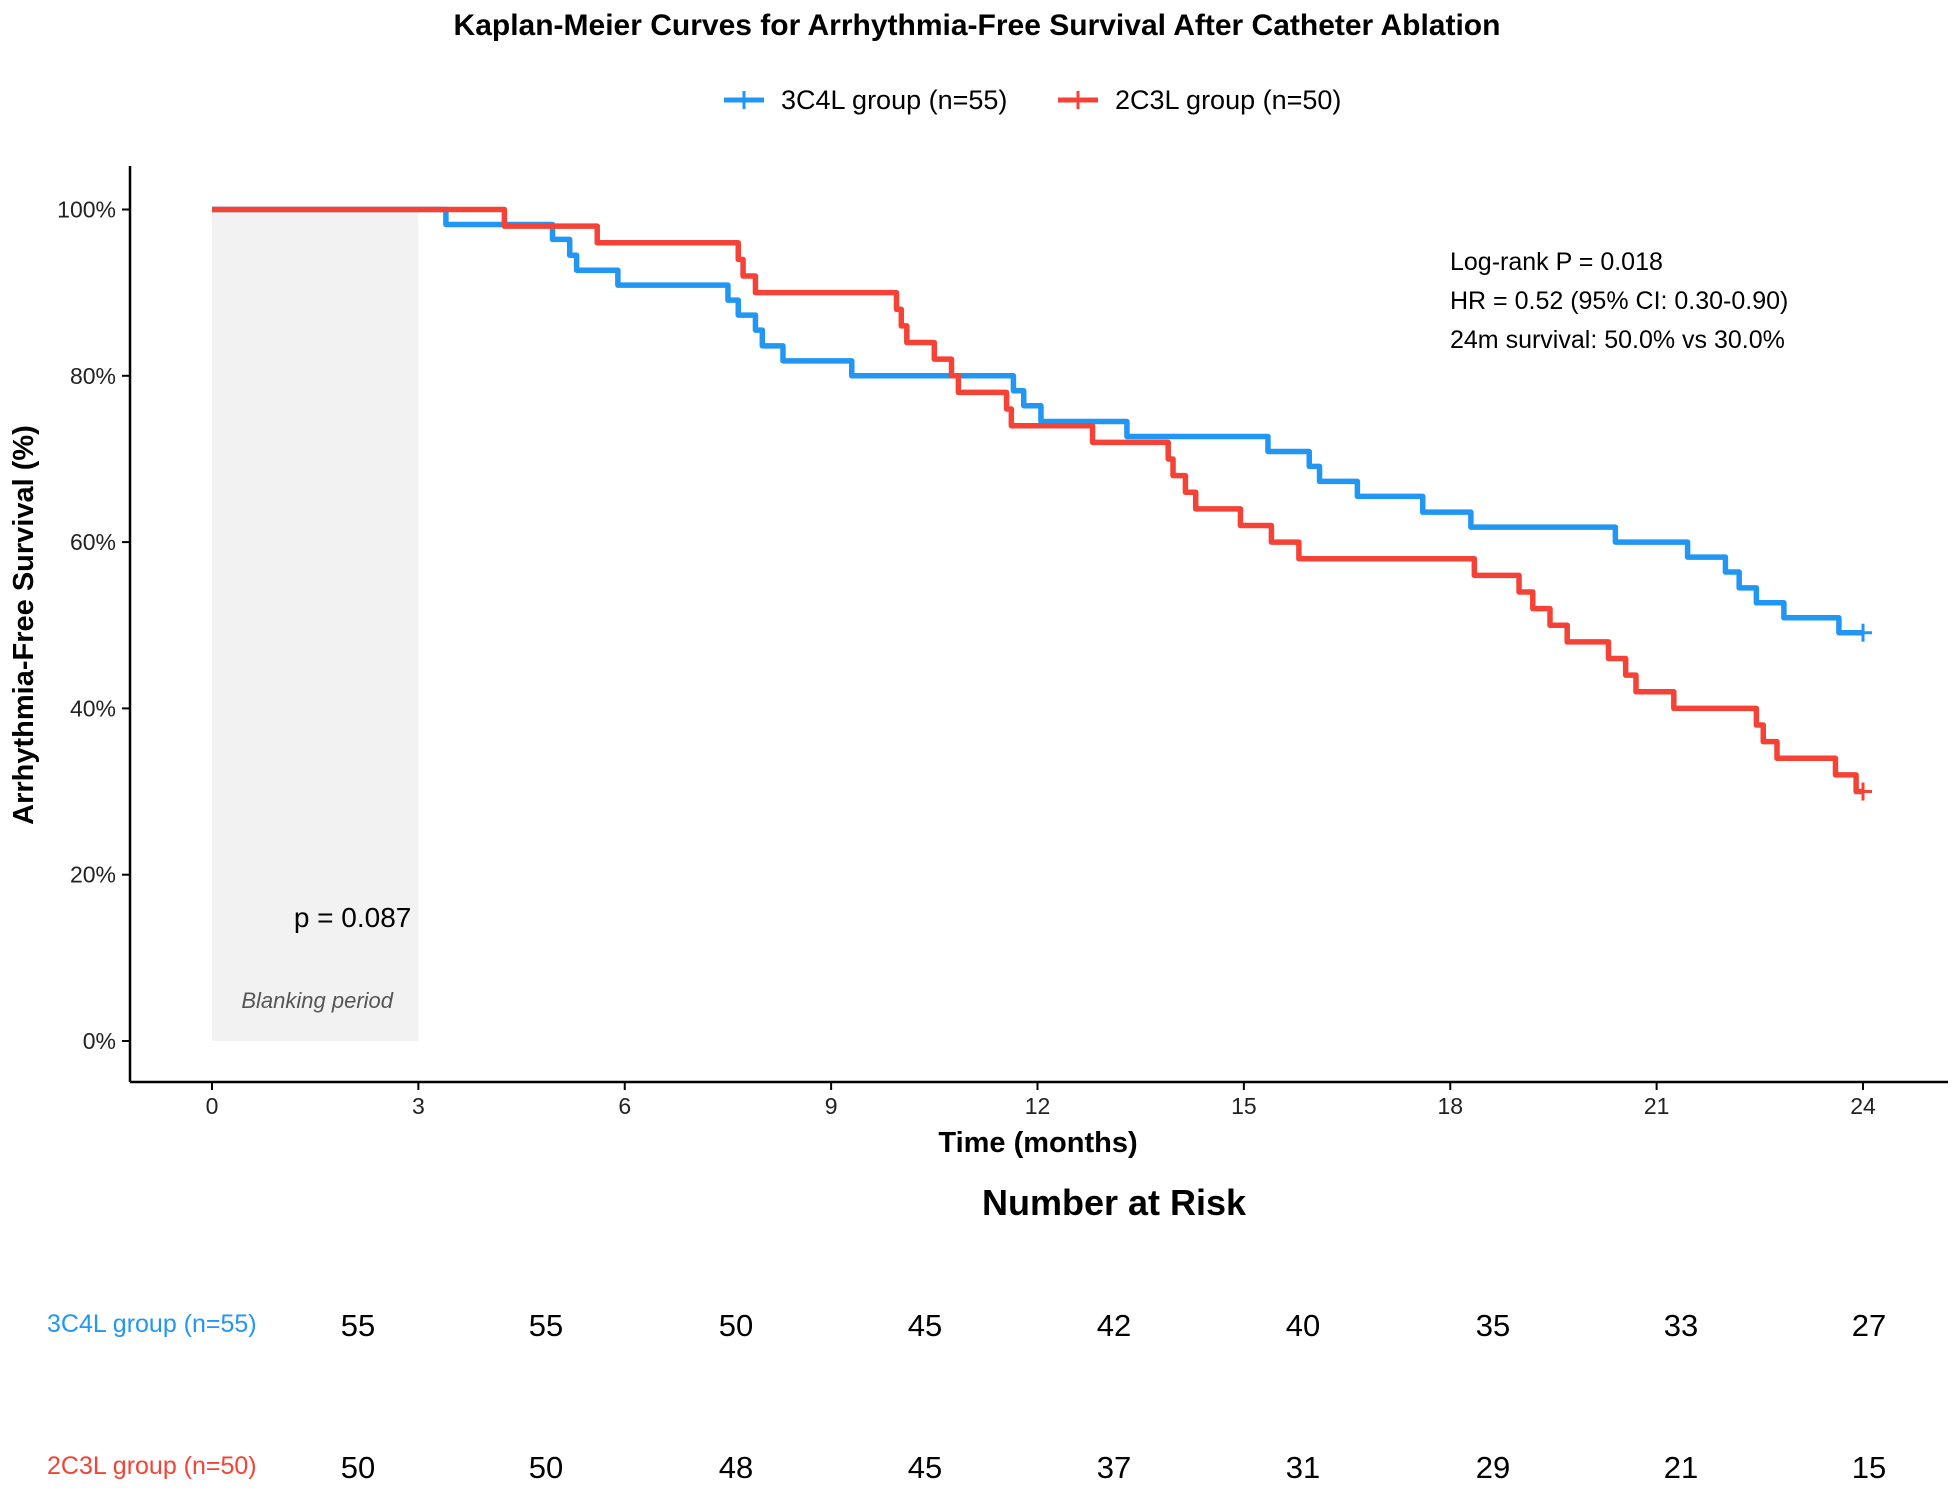 This screenshot has height=1491, width=1955. I want to click on risk-row-label: 3C4L group (n=55), so click(152, 1324).